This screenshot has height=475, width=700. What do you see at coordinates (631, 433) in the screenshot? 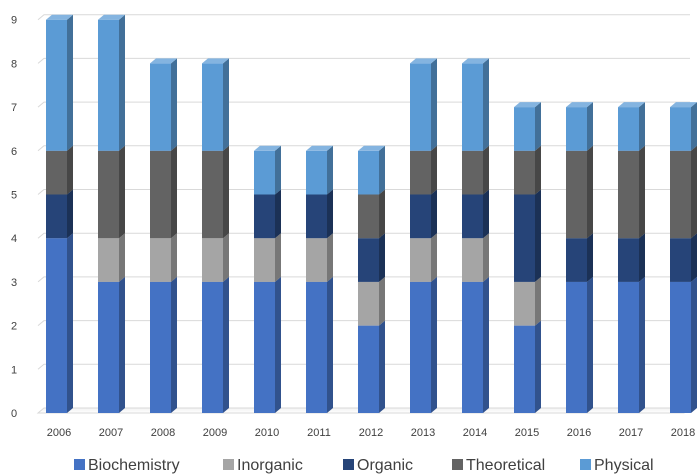
I see `x-tick-label: 2017` at bounding box center [631, 433].